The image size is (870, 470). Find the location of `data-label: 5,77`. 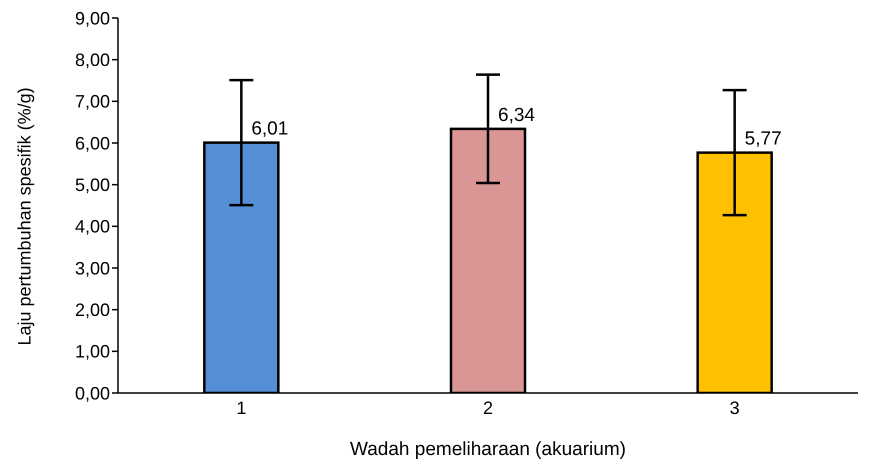

data-label: 5,77 is located at coordinates (763, 139).